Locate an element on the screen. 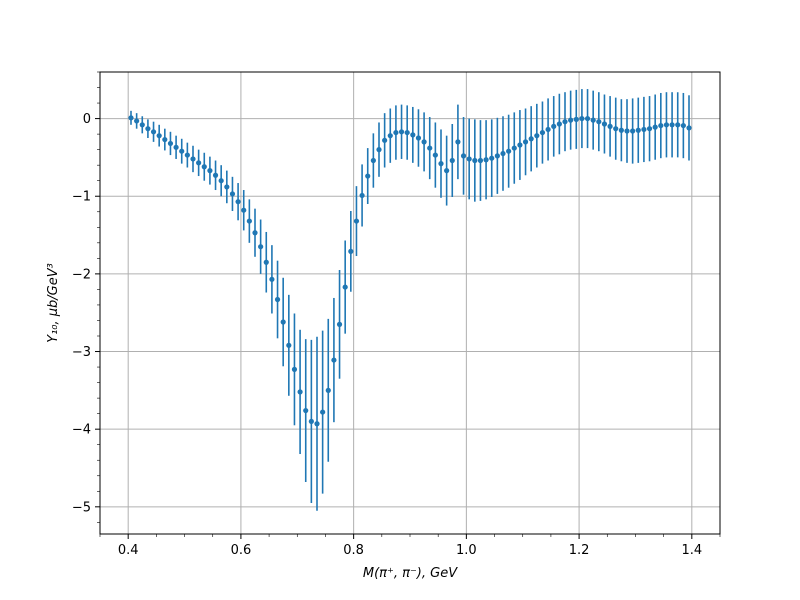  y-tick-label: −3 is located at coordinates (81, 352).